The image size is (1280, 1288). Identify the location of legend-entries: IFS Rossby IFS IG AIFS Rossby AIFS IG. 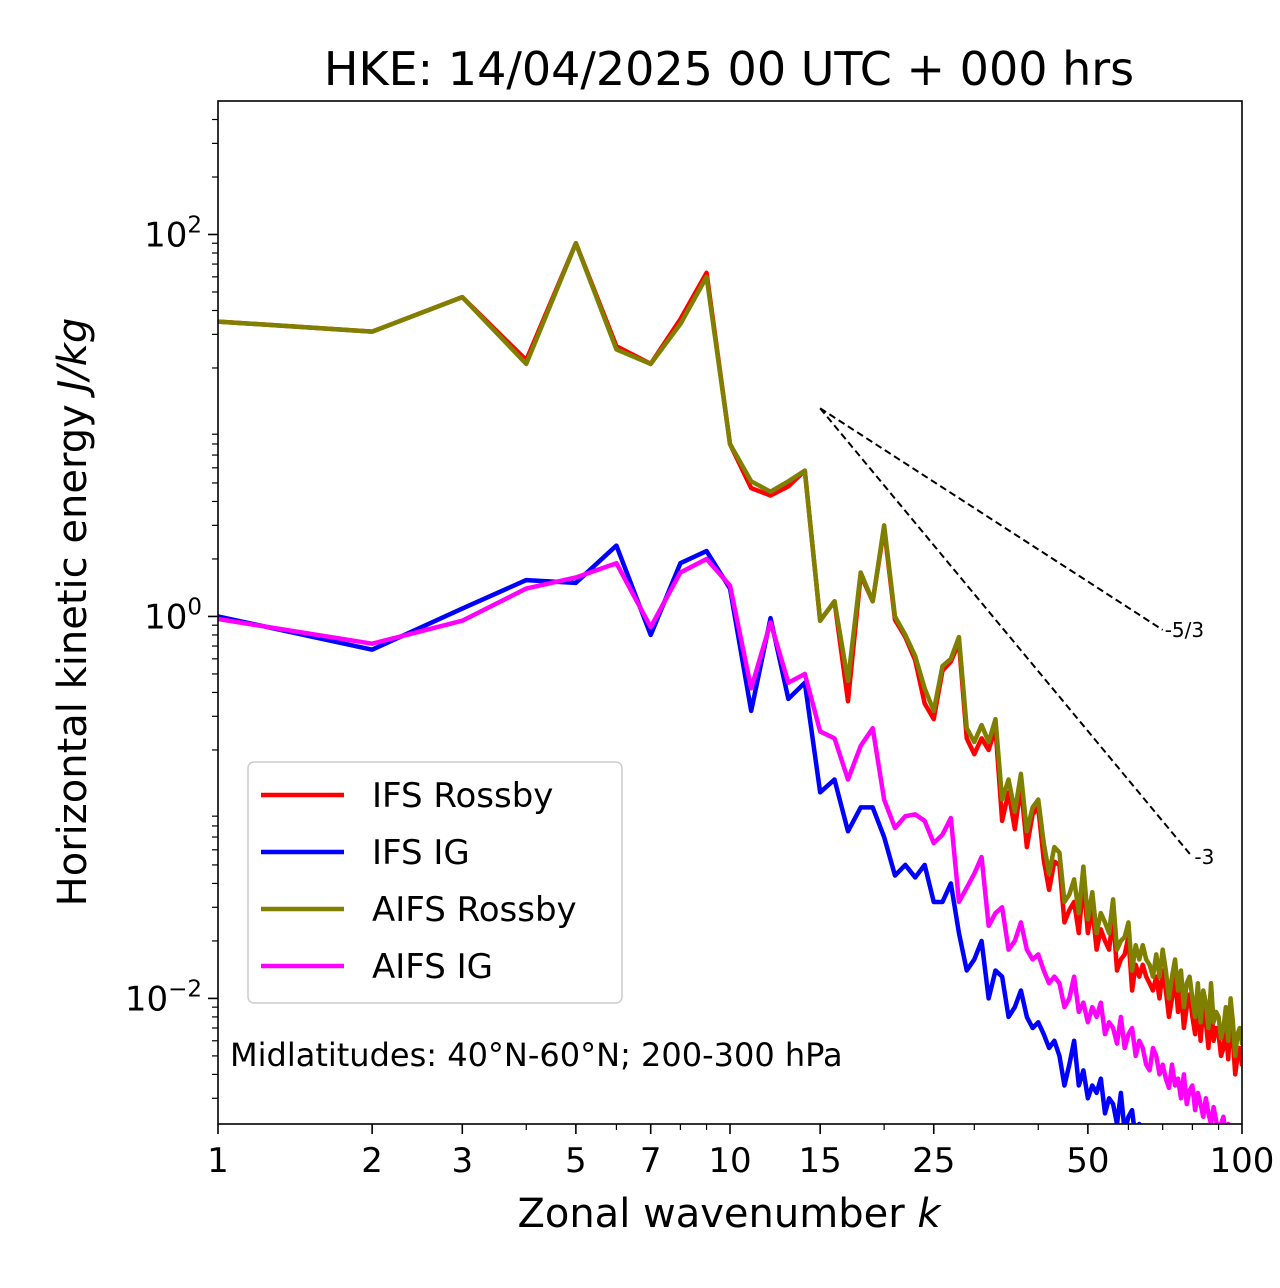
(419, 881).